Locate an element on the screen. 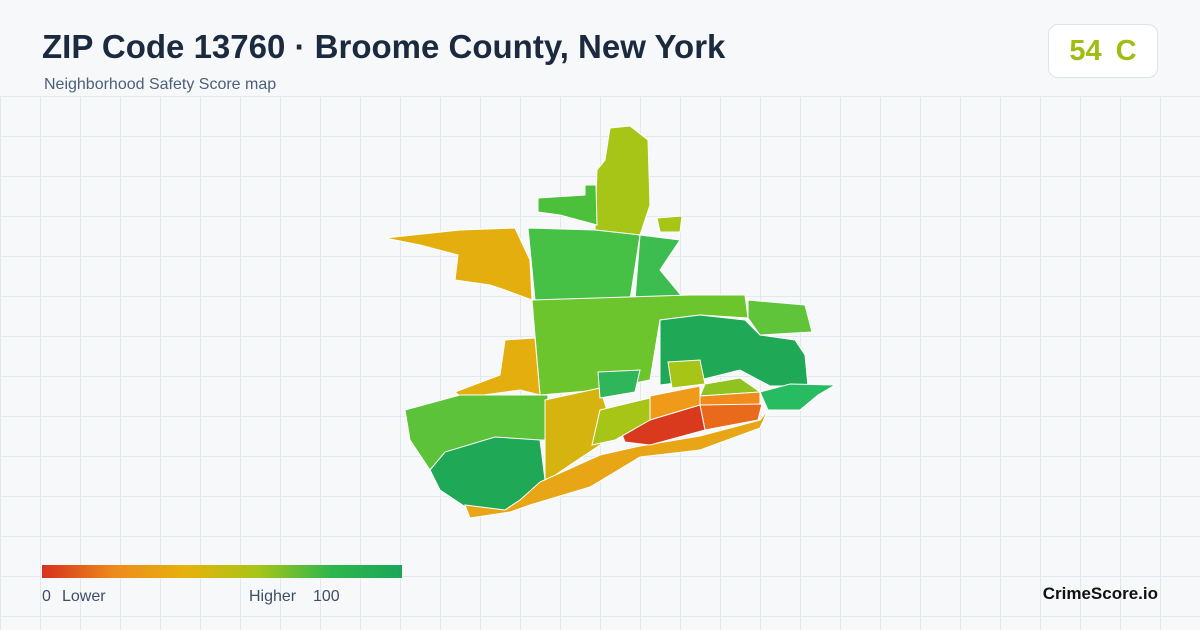 This screenshot has height=630, width=1200. score-badge: 54 C is located at coordinates (1103, 51).